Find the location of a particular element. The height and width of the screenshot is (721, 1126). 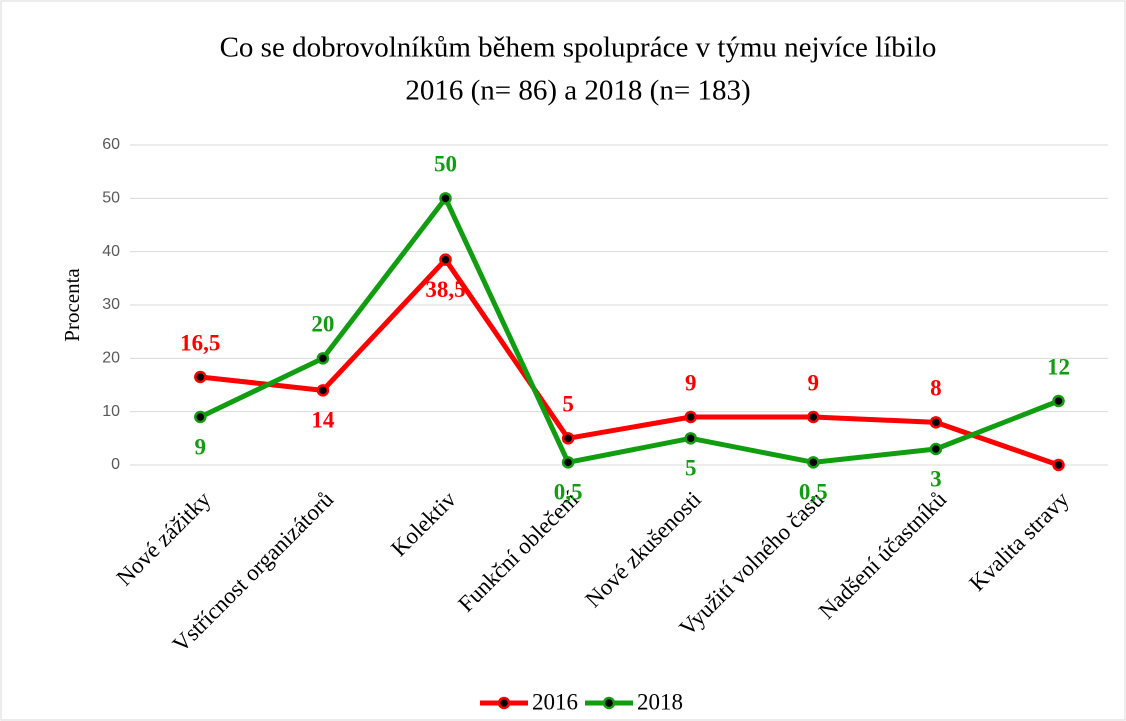

data-label: 50 is located at coordinates (445, 164).